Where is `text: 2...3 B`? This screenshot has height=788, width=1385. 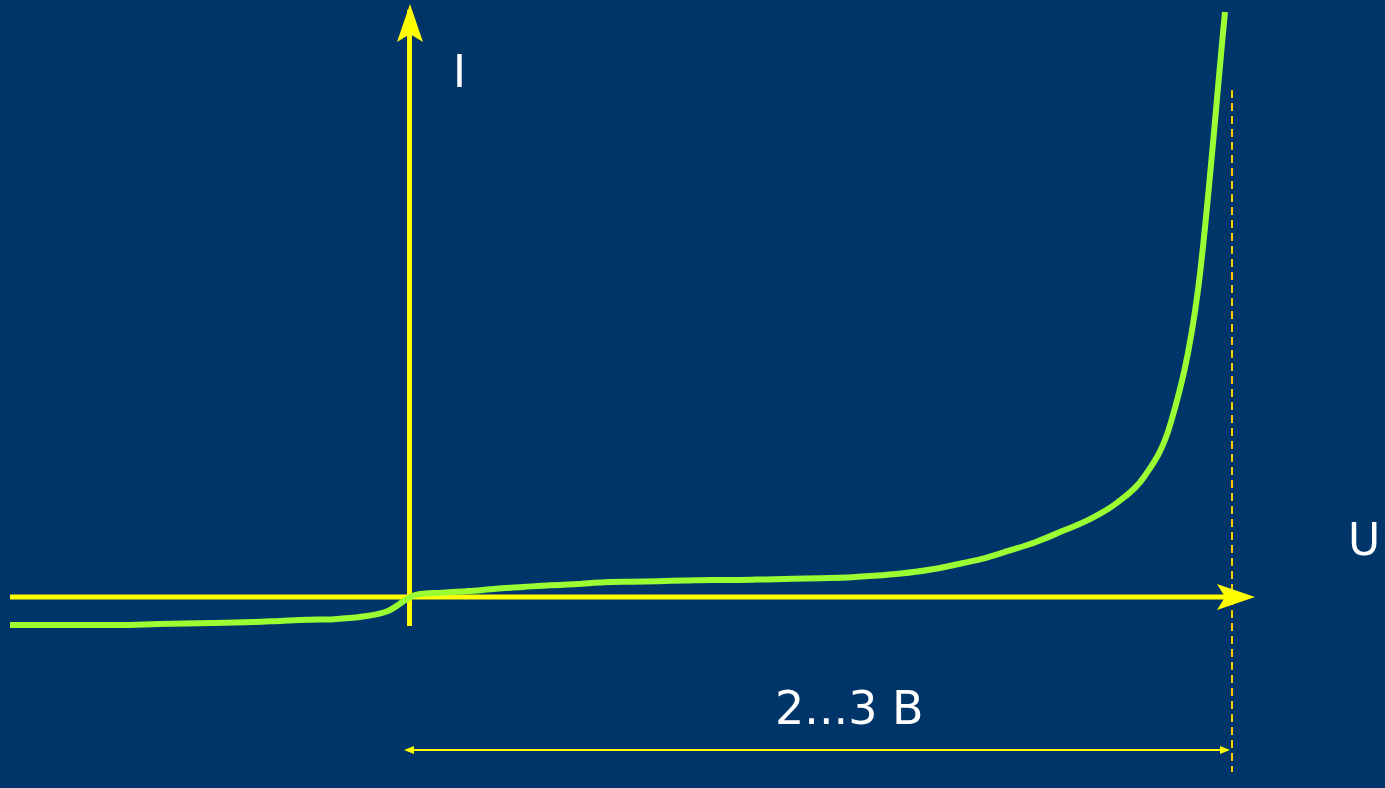 text: 2...3 B is located at coordinates (849, 708).